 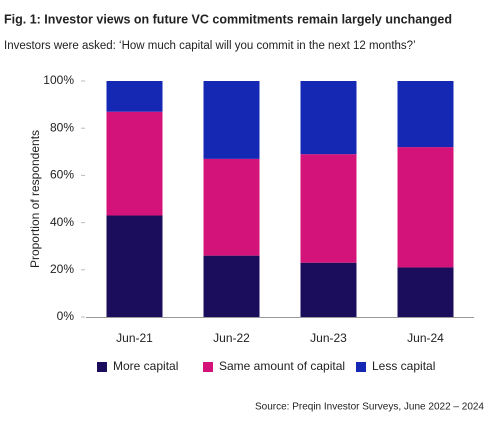 I want to click on x-tick-label: Jun-23, so click(x=328, y=338).